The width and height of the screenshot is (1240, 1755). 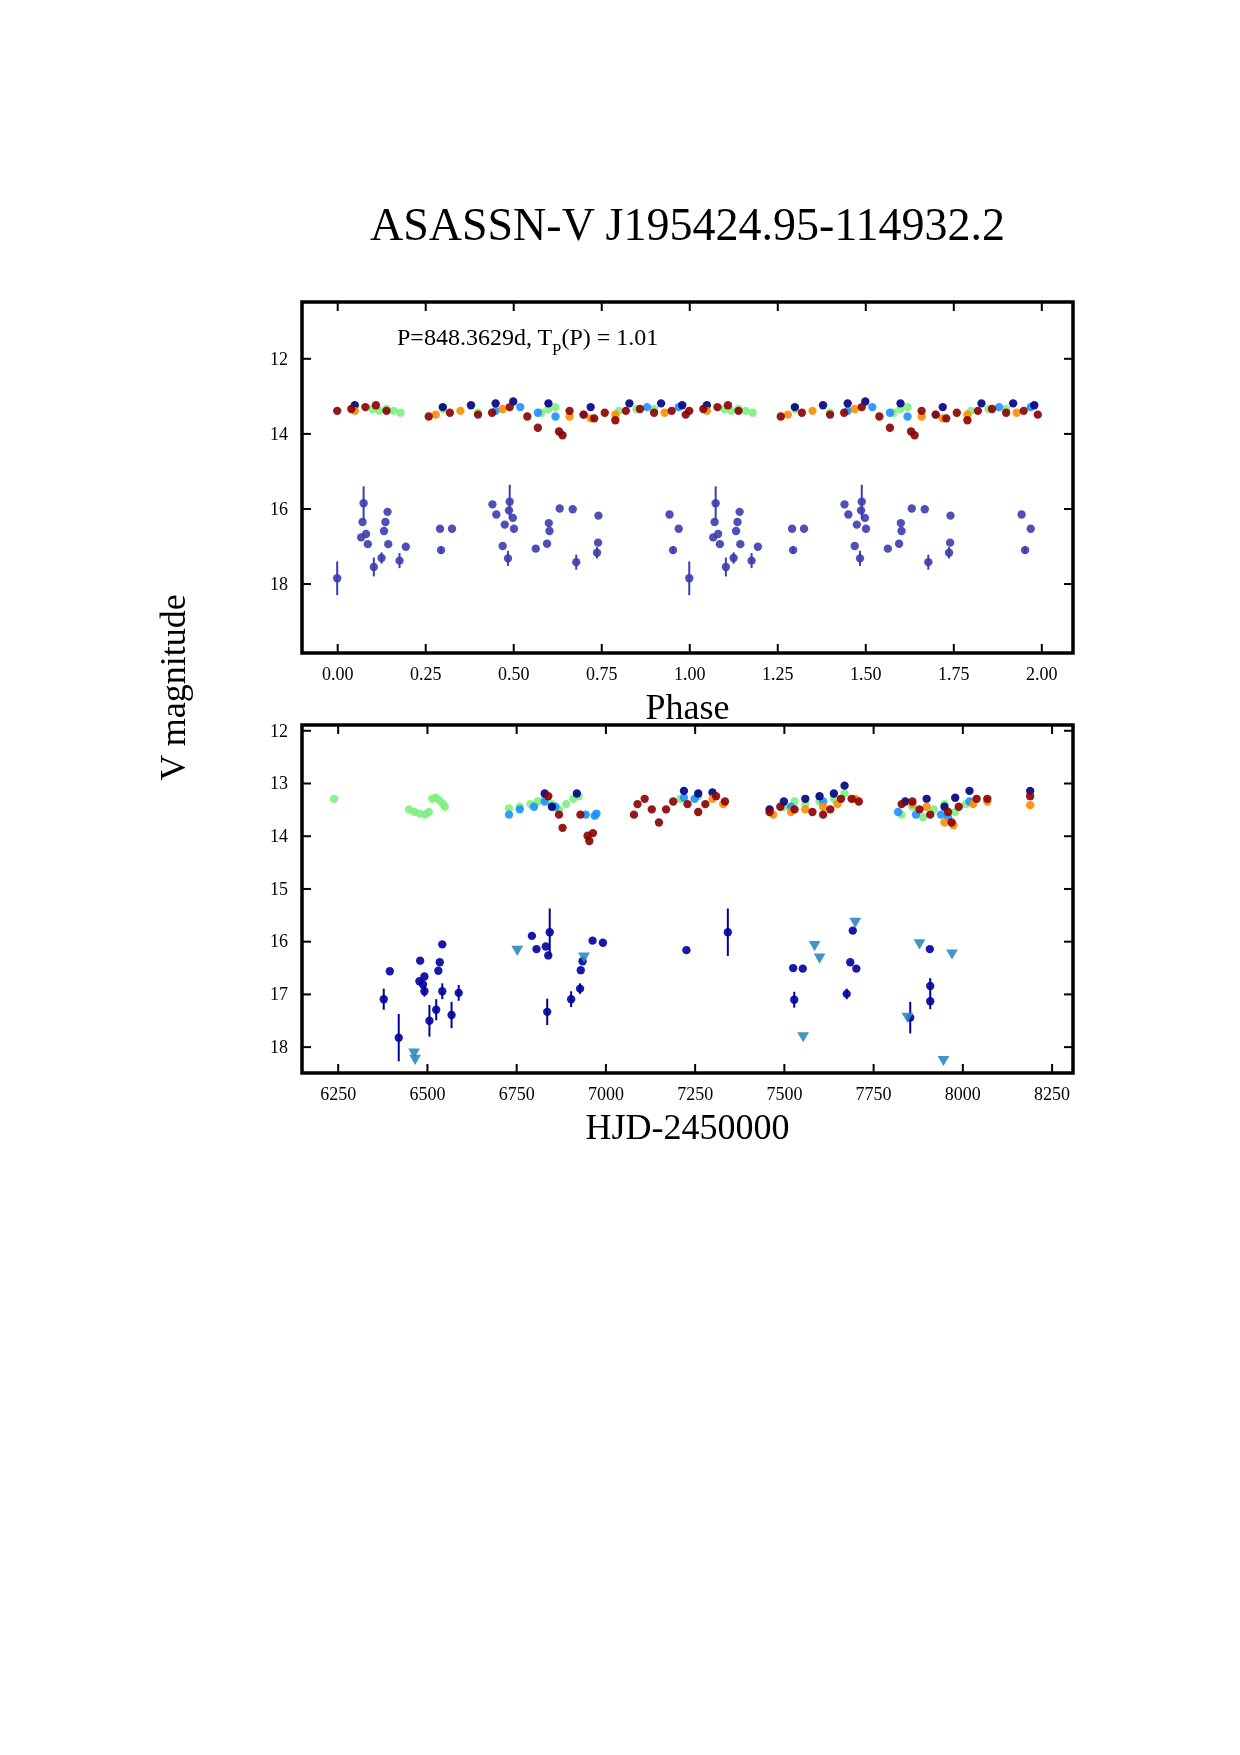 What do you see at coordinates (427, 1093) in the screenshot?
I see `x-tick-label: 6500` at bounding box center [427, 1093].